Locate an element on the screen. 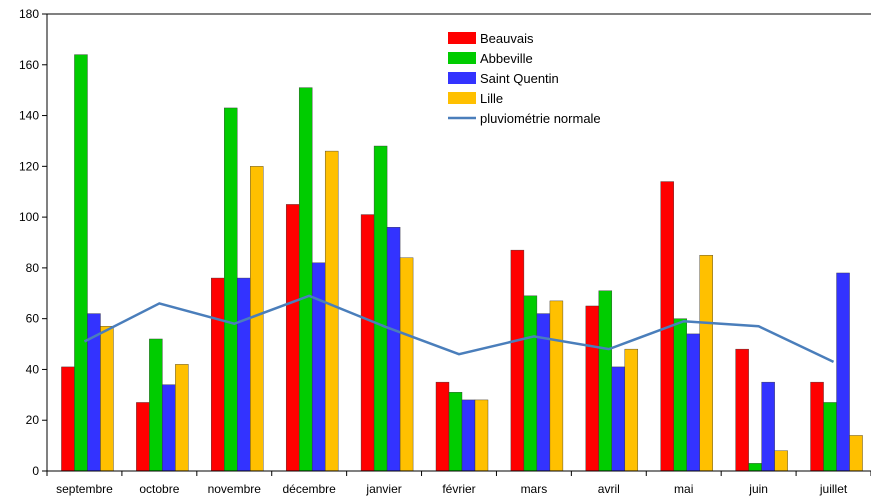 The width and height of the screenshot is (871, 499). bar-beauvais-juin is located at coordinates (742, 410).